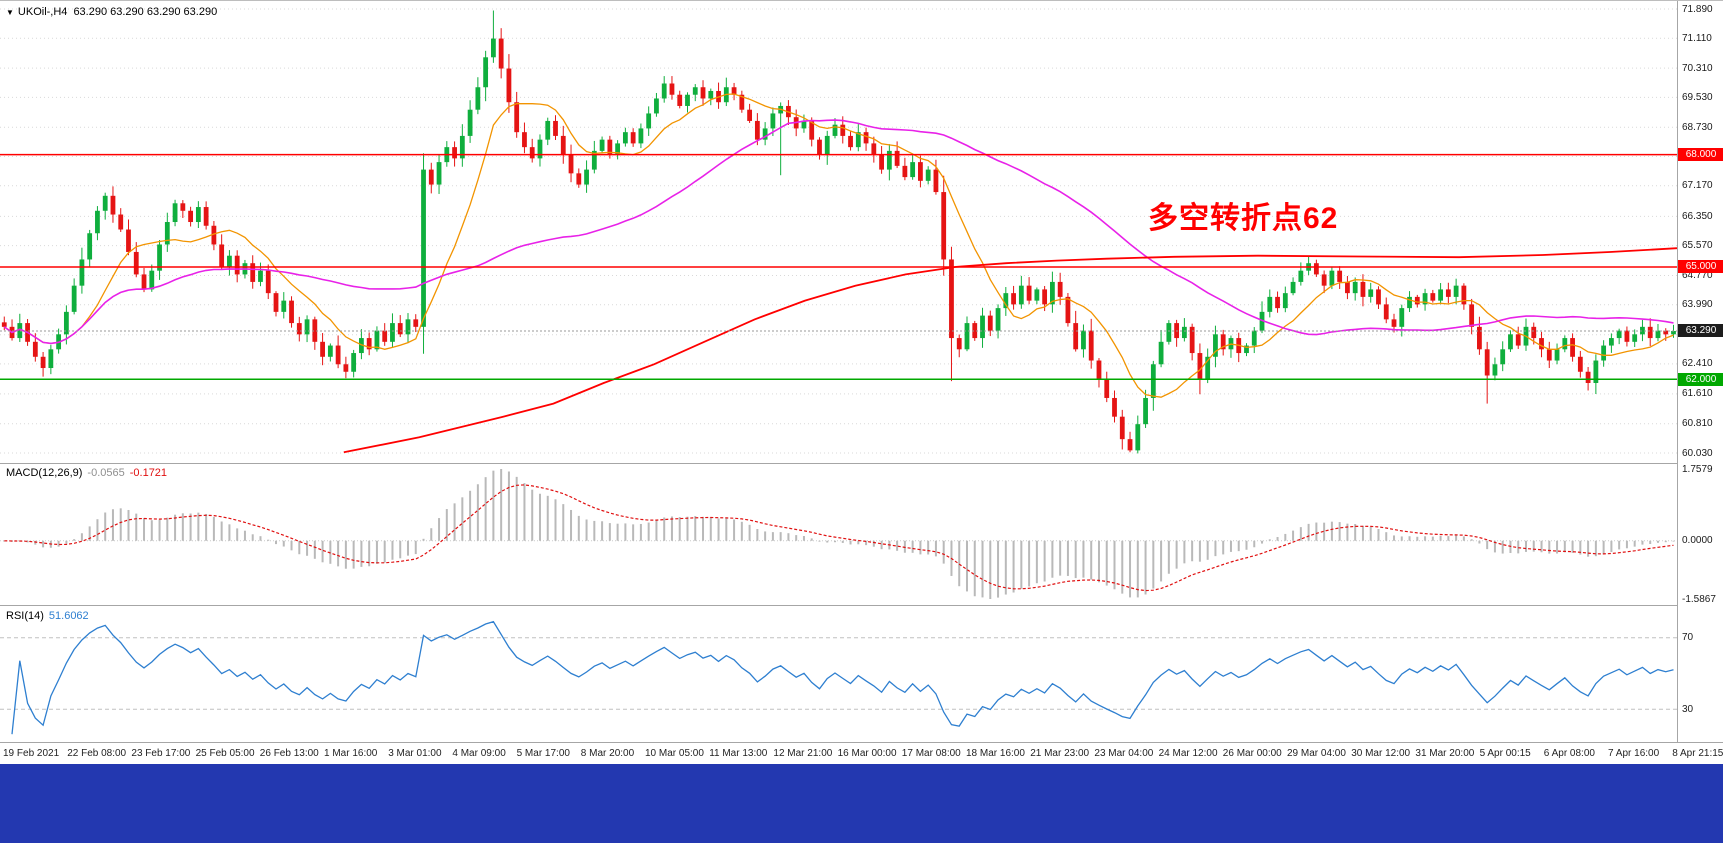  What do you see at coordinates (68, 616) in the screenshot?
I see `rsi-value: 51.6062` at bounding box center [68, 616].